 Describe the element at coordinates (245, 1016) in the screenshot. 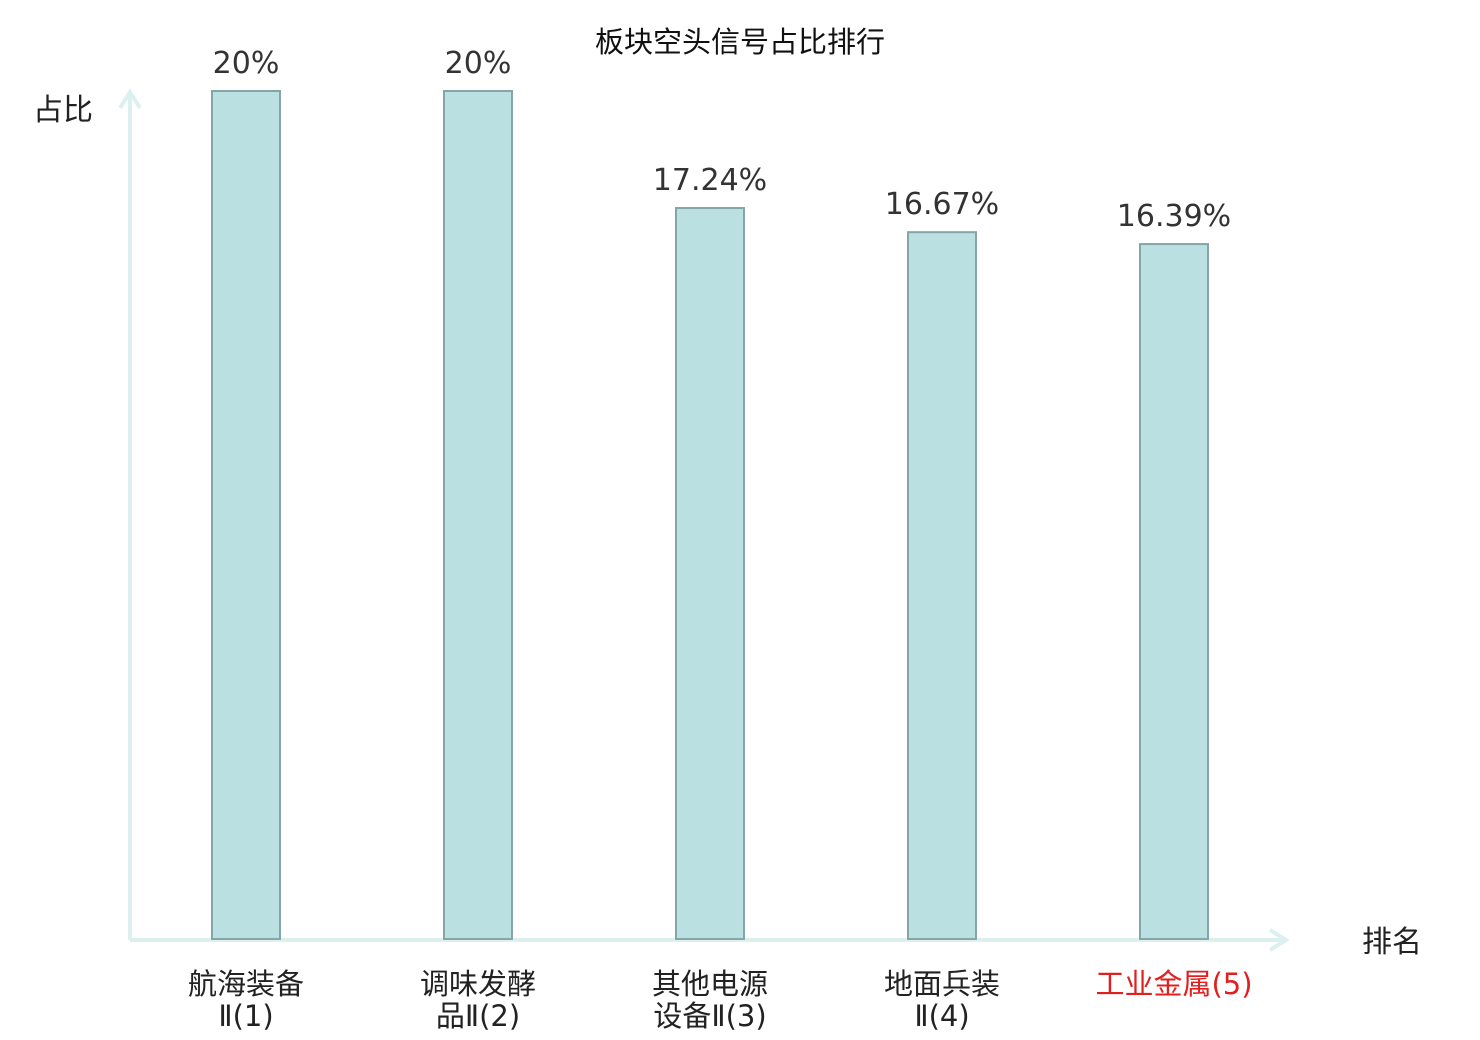

I see `x-tick-label: Ⅱ(1)` at that location.